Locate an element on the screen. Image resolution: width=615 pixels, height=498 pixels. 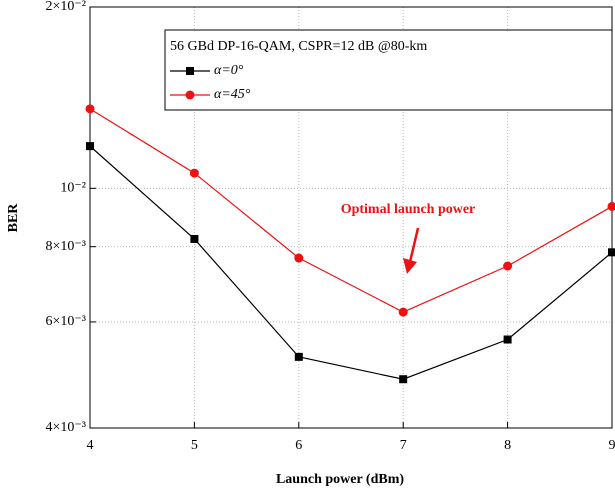
y-tick-label: 2×10⁻² is located at coordinates (66, 7).